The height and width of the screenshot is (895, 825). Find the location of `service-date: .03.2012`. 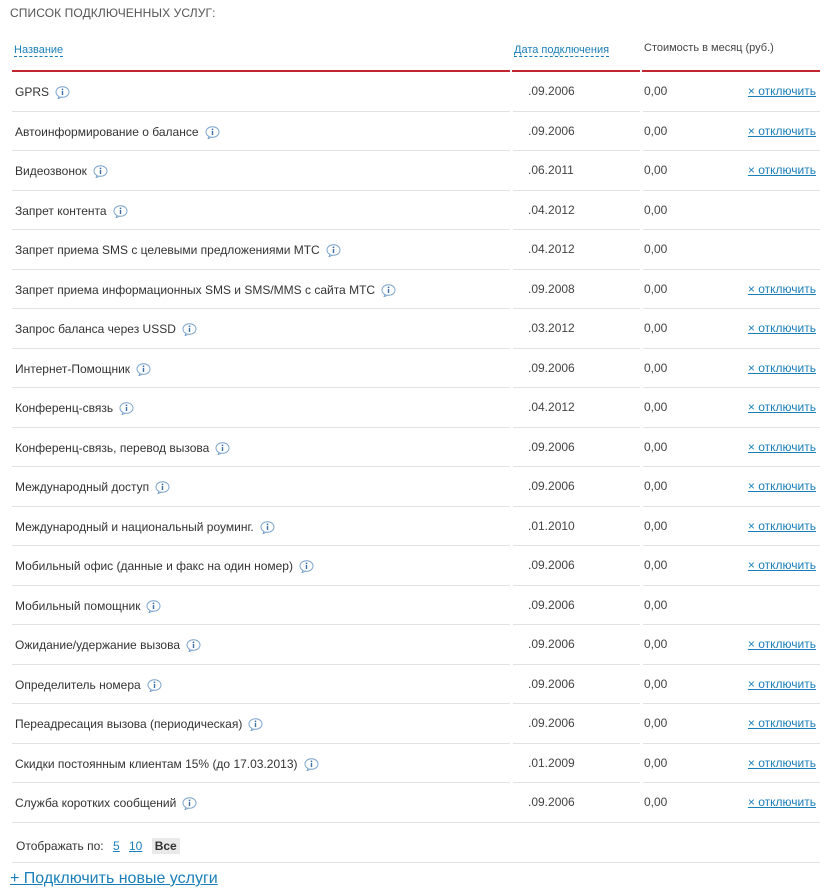

service-date: .03.2012 is located at coordinates (551, 328).